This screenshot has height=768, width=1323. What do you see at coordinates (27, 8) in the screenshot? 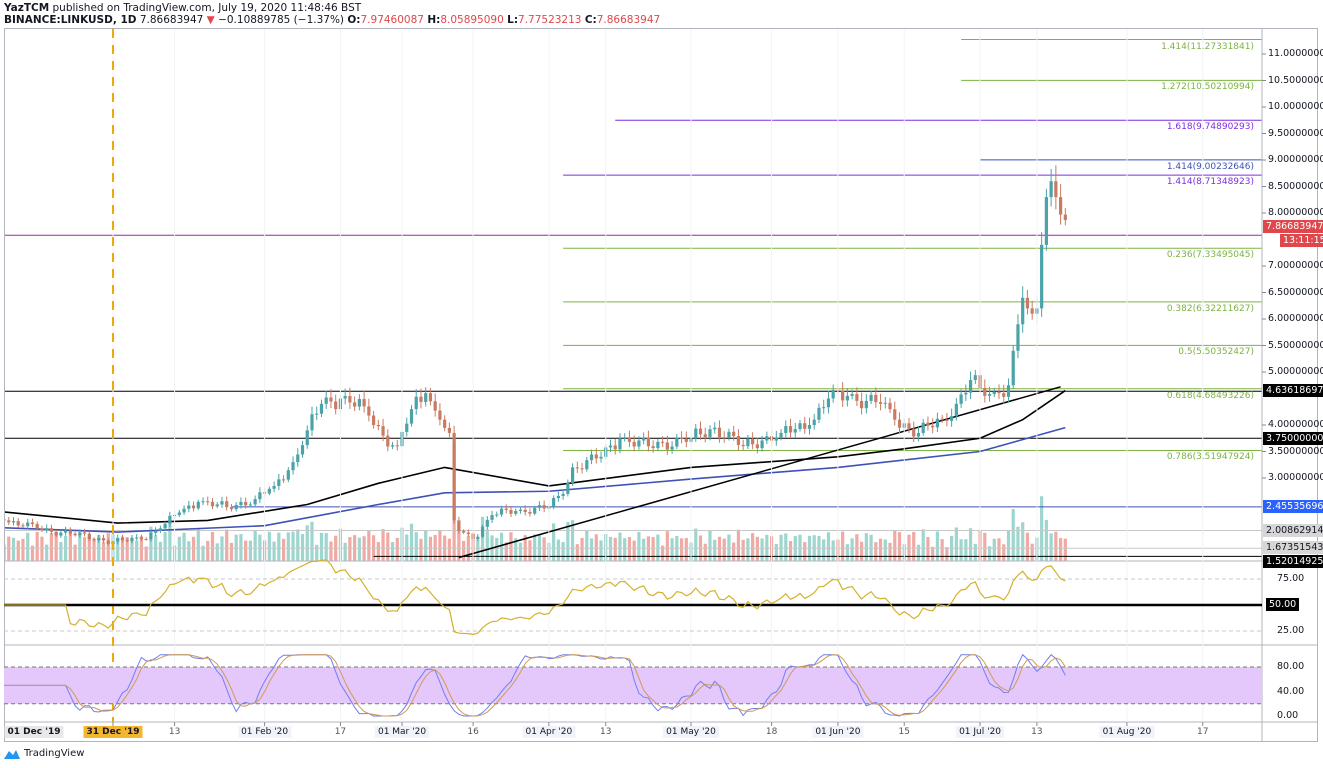
I see `author-name: YazTCM` at bounding box center [27, 8].